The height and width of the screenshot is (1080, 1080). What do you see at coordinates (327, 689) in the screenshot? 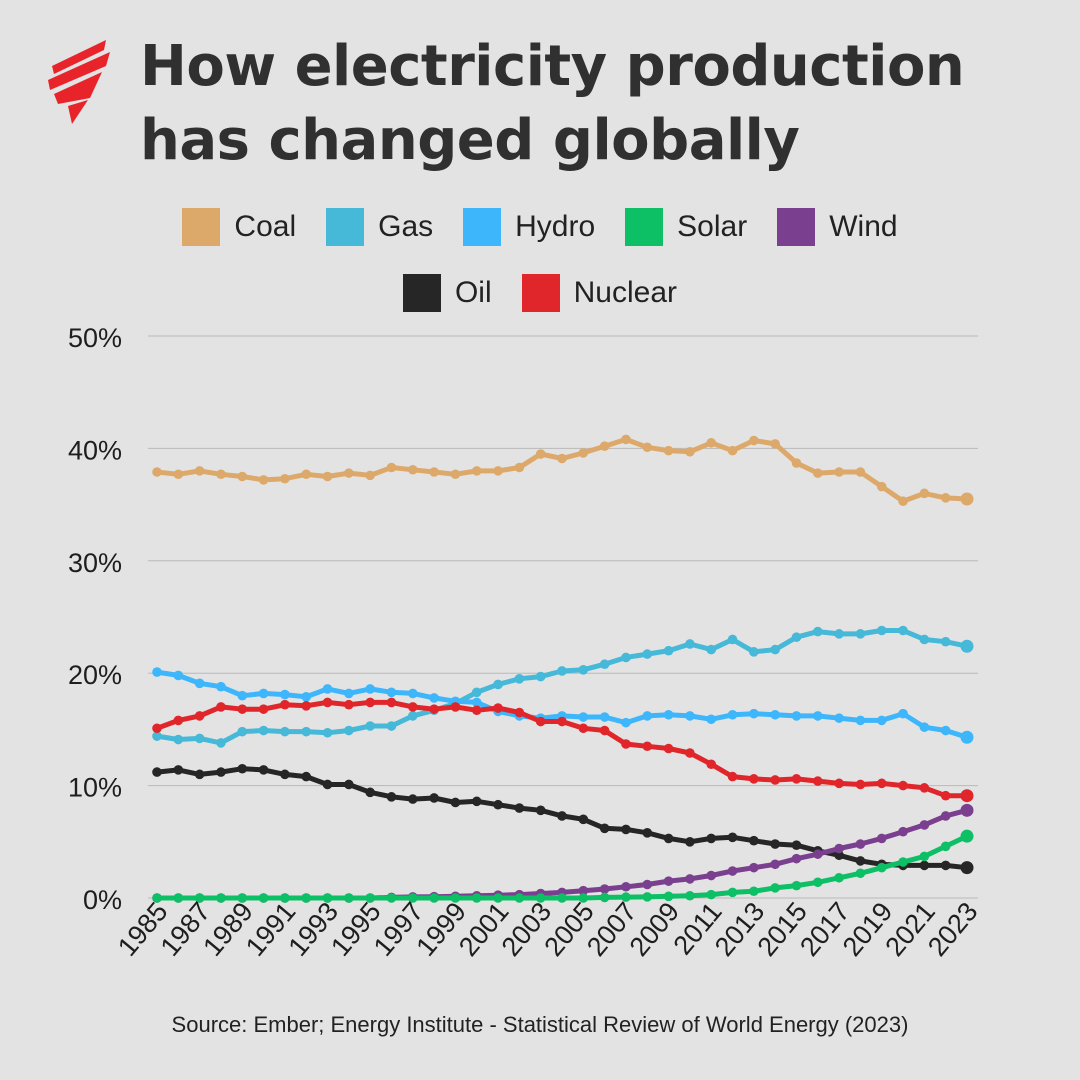
I see `data-point-hydro-1993` at bounding box center [327, 689].